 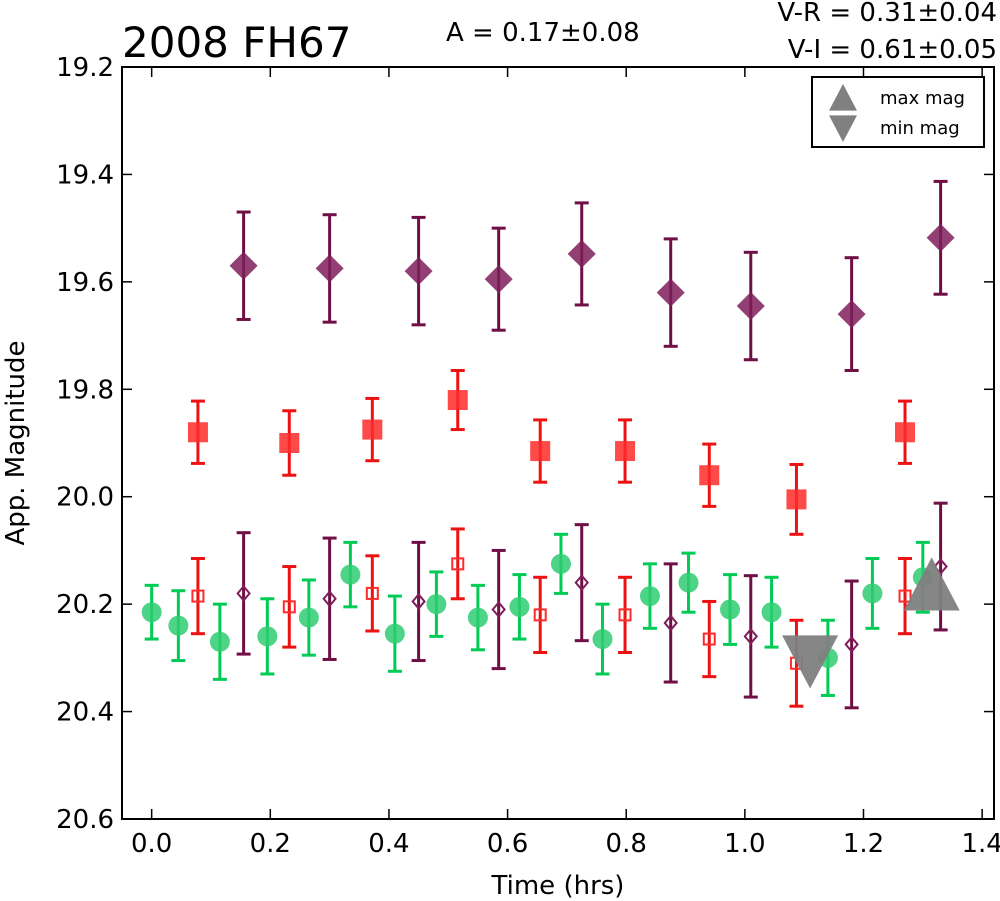 What do you see at coordinates (626, 844) in the screenshot?
I see `x-tick-label: 0.8` at bounding box center [626, 844].